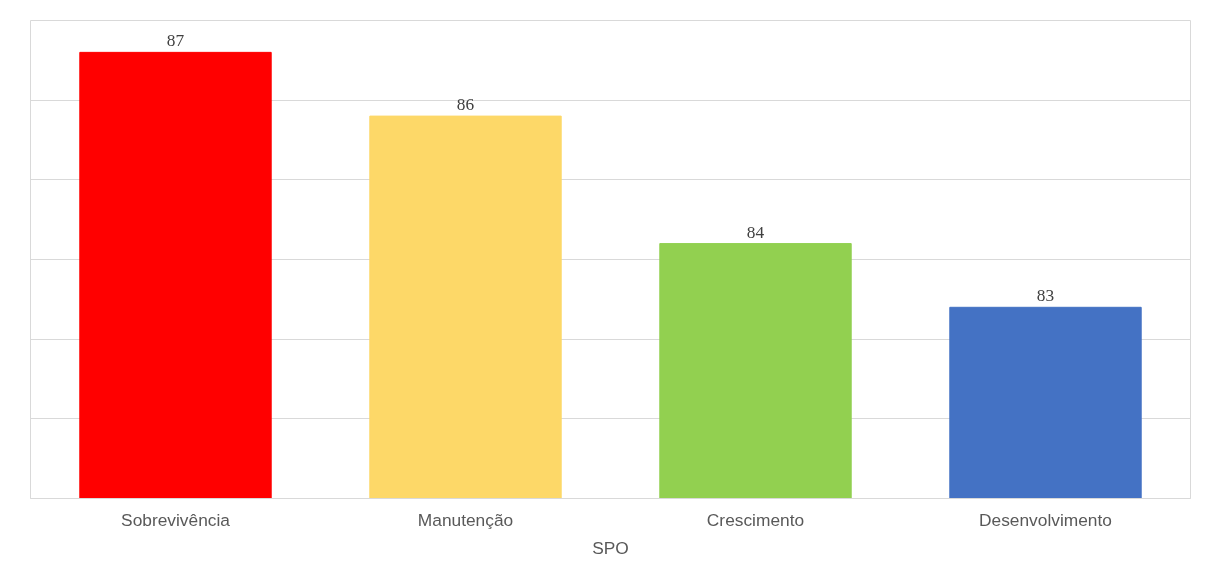 The width and height of the screenshot is (1216, 567). What do you see at coordinates (465, 105) in the screenshot?
I see `data-label: 86` at bounding box center [465, 105].